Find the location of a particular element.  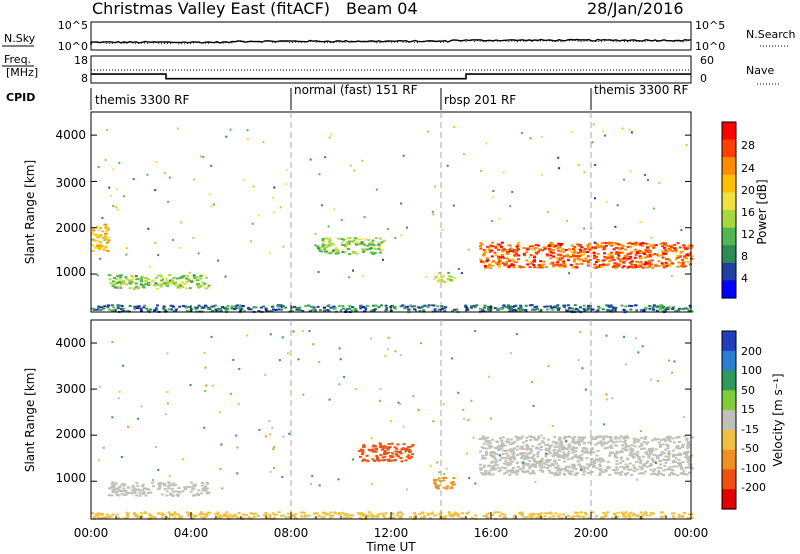

plot-title: Christmas Valley East (fitACF) is located at coordinates (211, 9).